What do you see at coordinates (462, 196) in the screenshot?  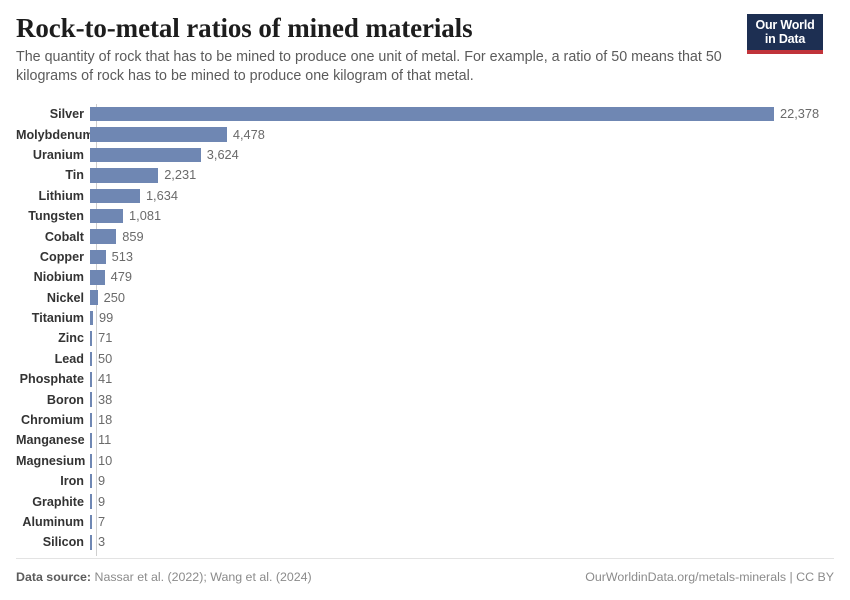 I see `bar-track: 1,634` at bounding box center [462, 196].